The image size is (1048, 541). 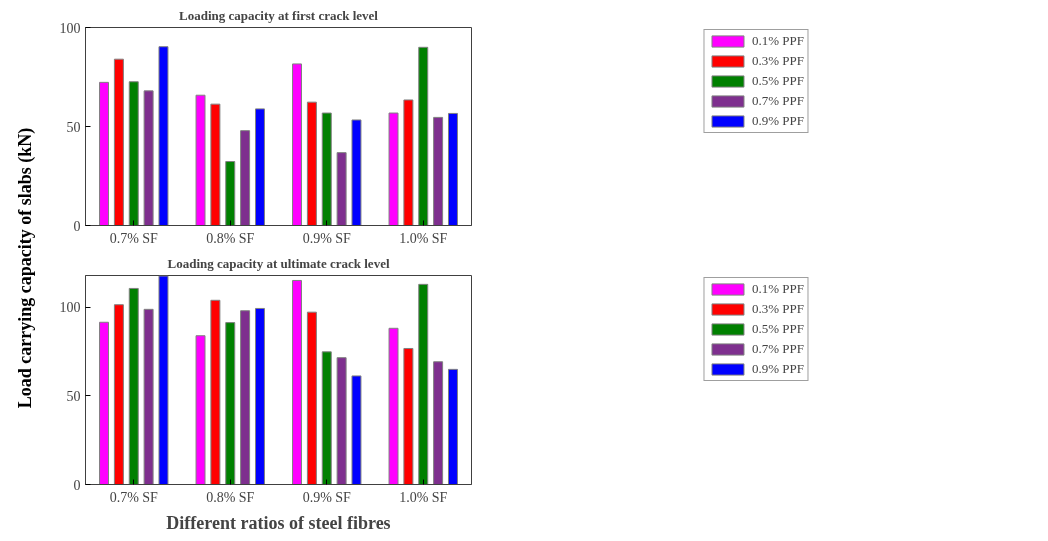 I want to click on chart-title: Loading capacity at ultimate crack level, so click(x=278, y=263).